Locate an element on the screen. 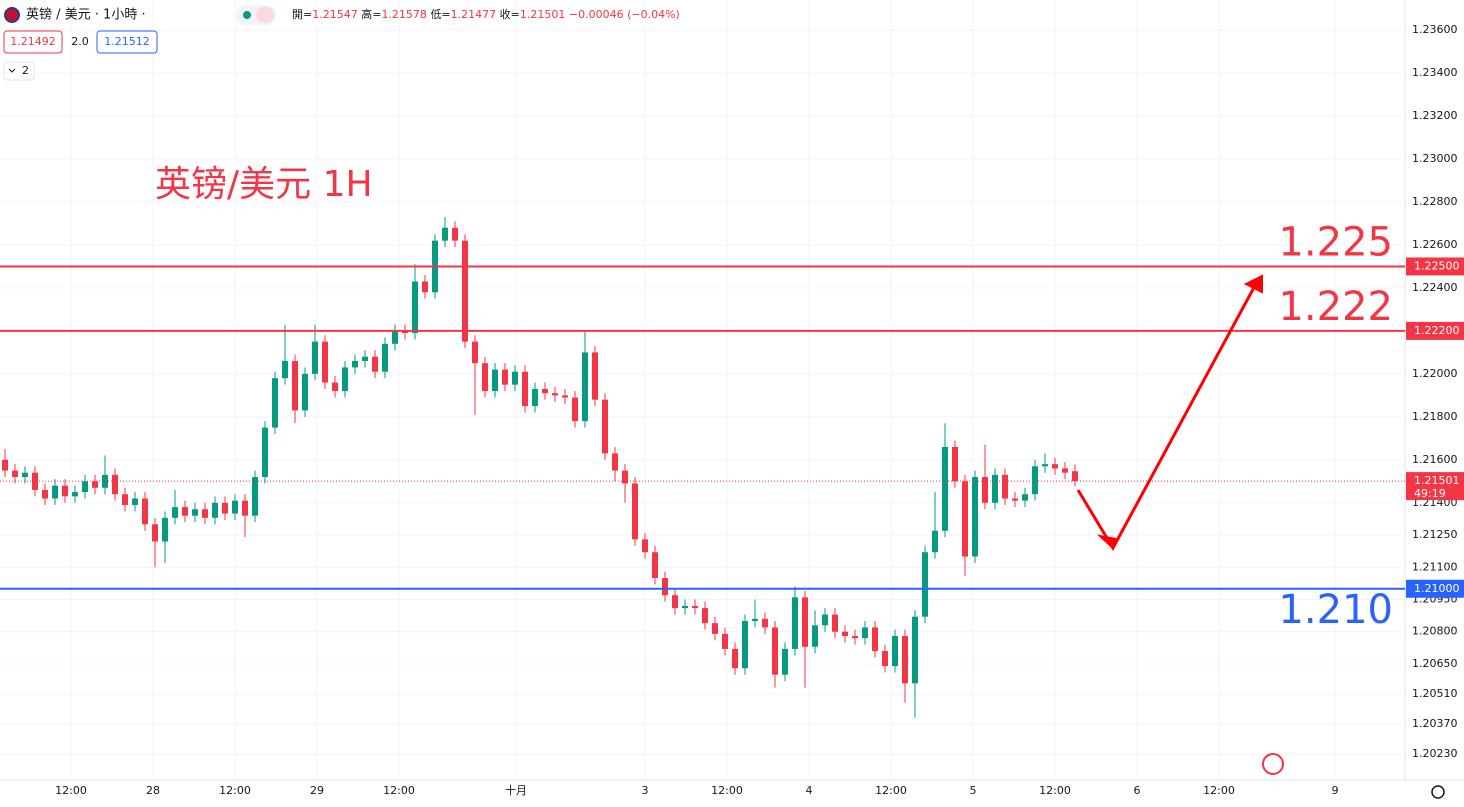 This screenshot has height=807, width=1464. annotation-title: 英镑/美元 1H is located at coordinates (264, 184).